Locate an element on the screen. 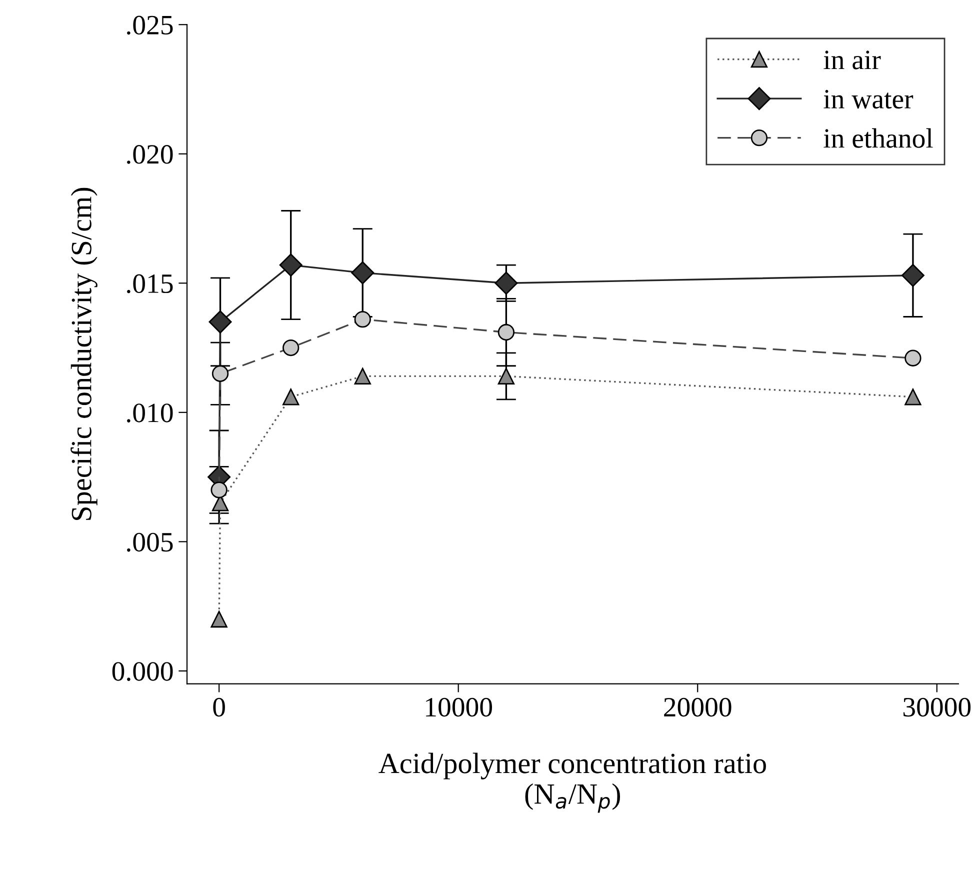  x-tick-label: 10000 is located at coordinates (459, 707).